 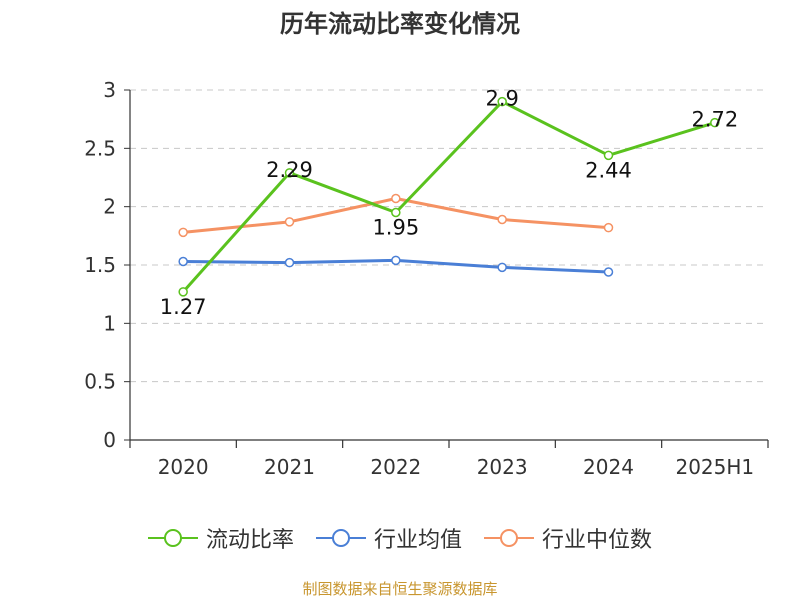 What do you see at coordinates (100, 265) in the screenshot?
I see `y-tick-label: 1.5` at bounding box center [100, 265].